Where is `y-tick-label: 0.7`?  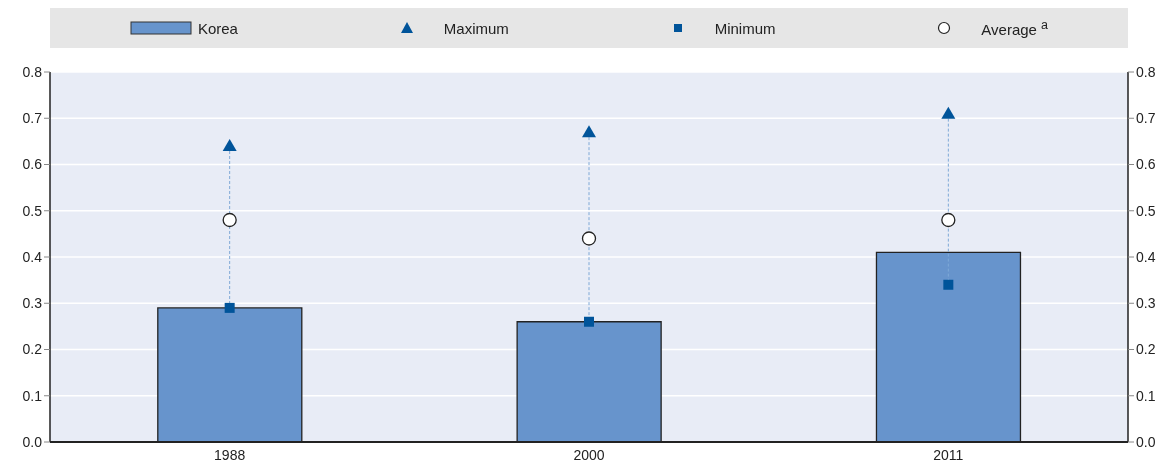 y-tick-label: 0.7 is located at coordinates (32, 118).